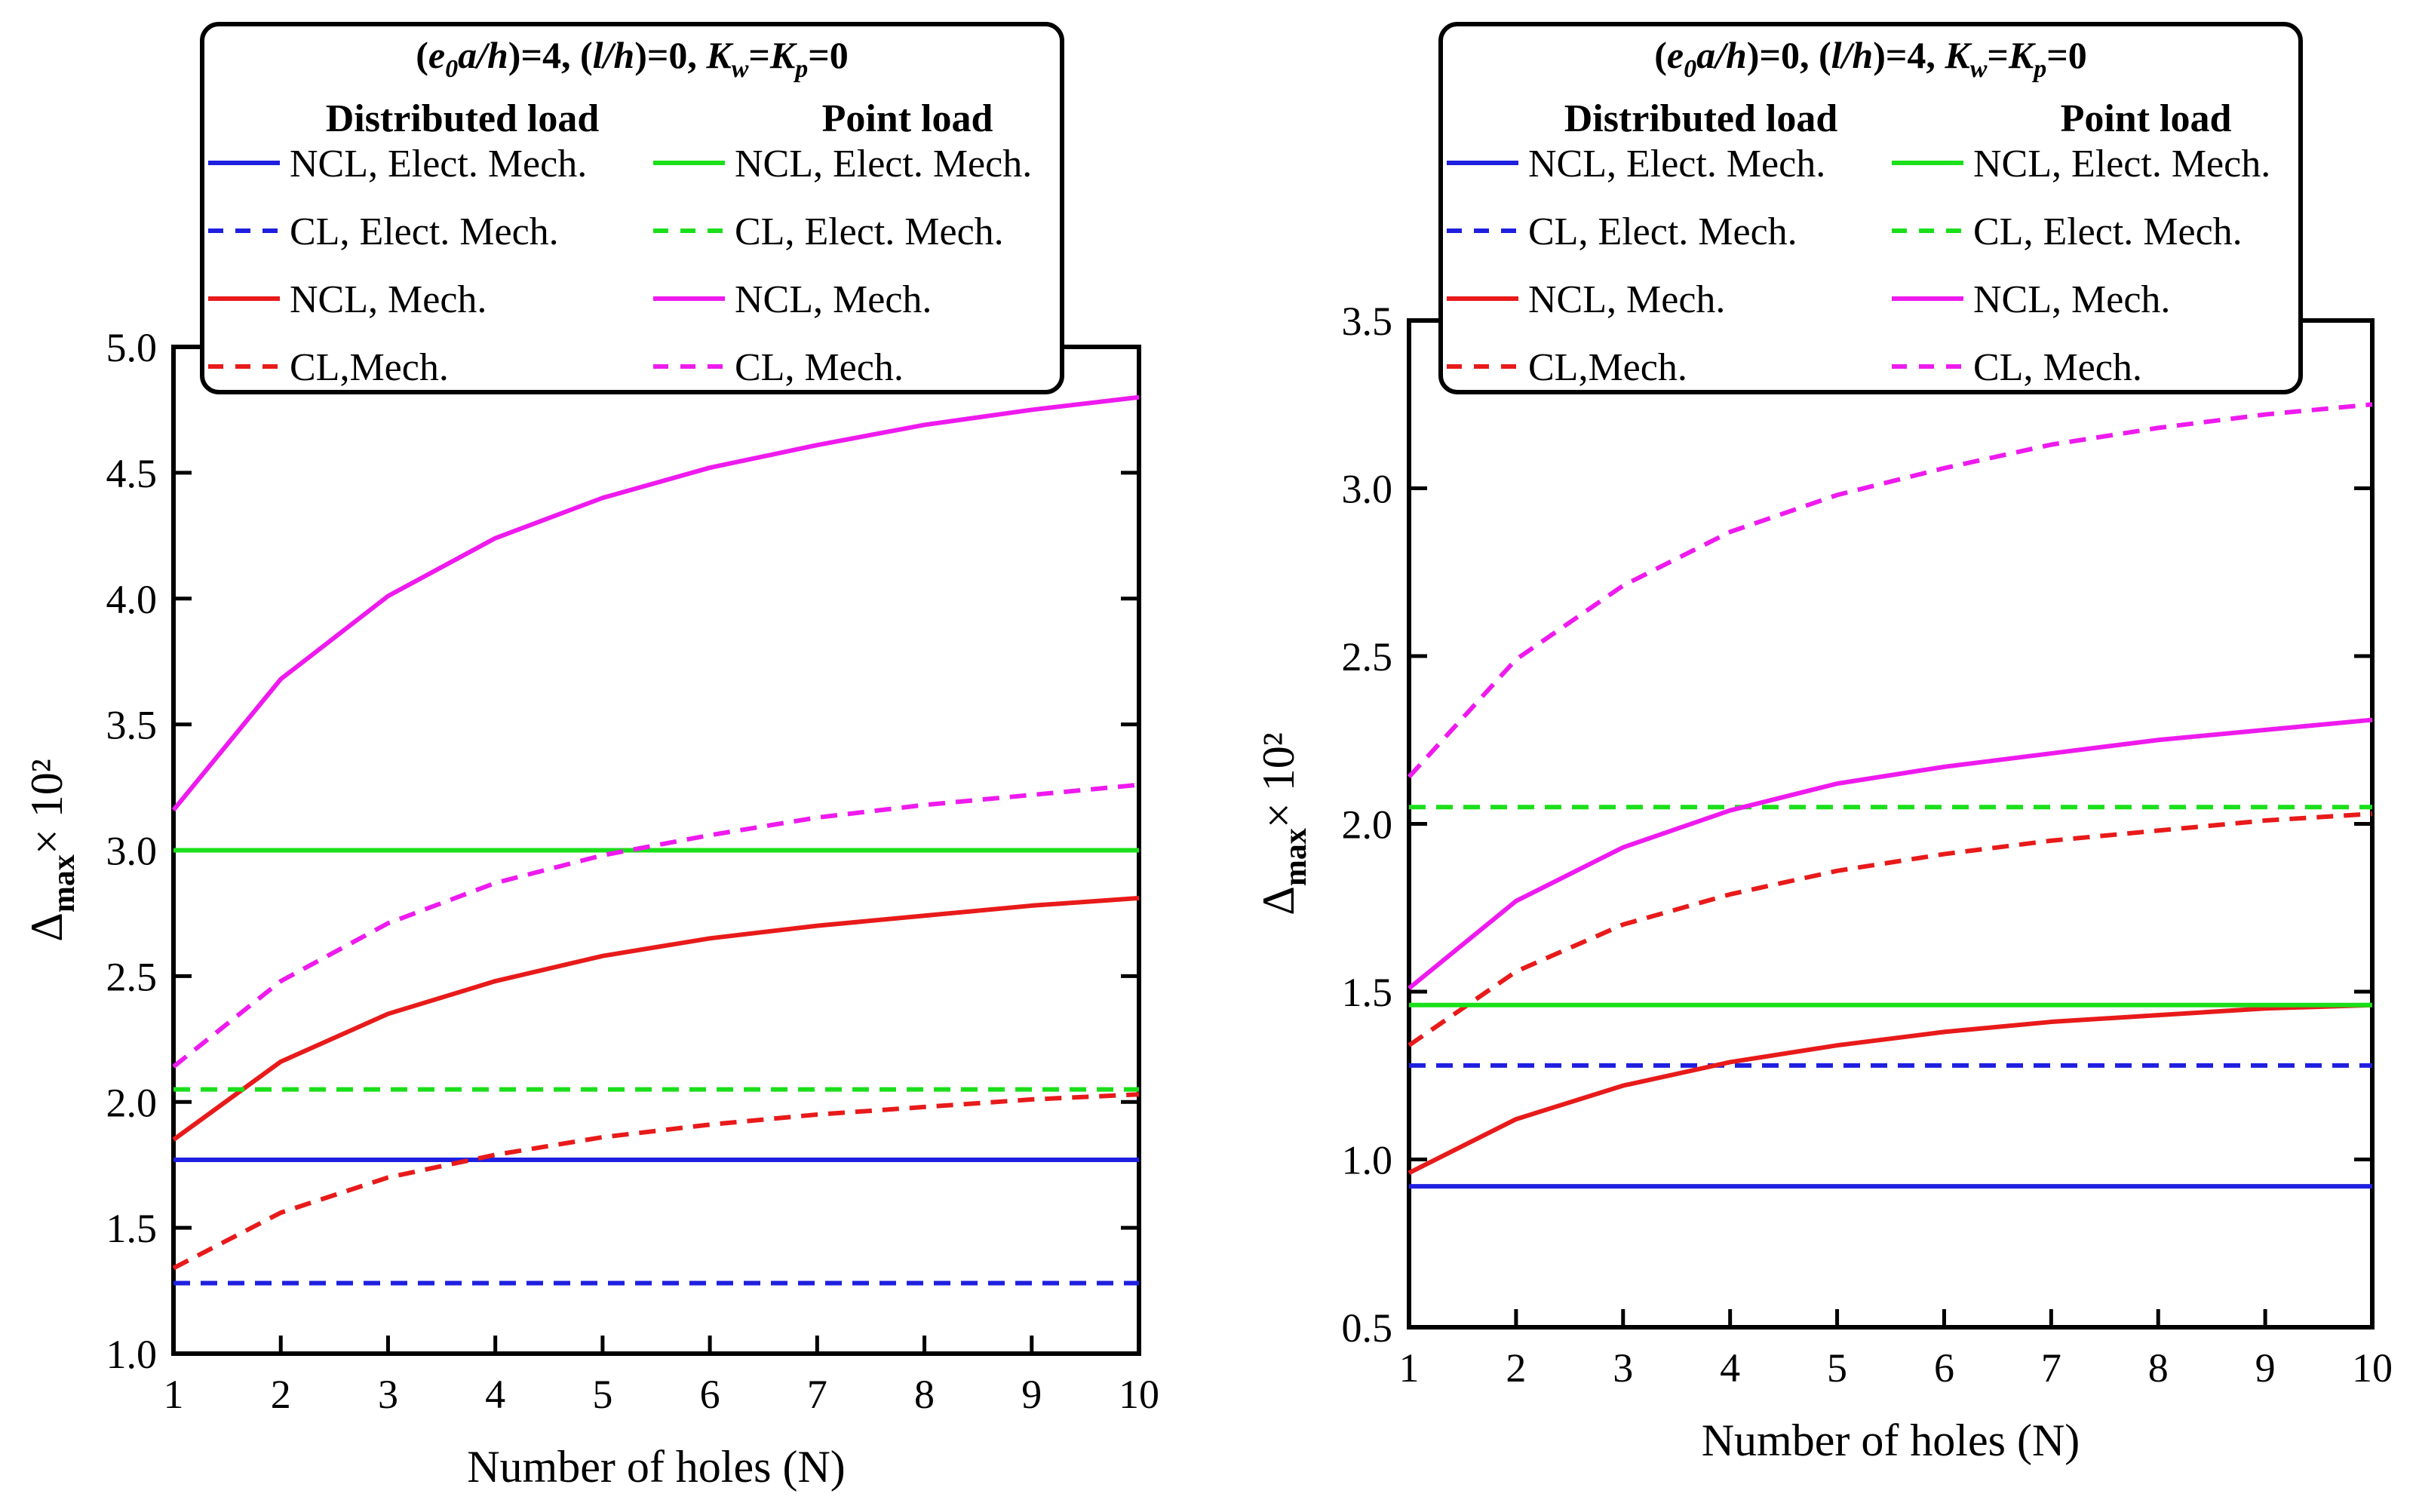  What do you see at coordinates (1367, 825) in the screenshot?
I see `y-tick-label: 2.0` at bounding box center [1367, 825].